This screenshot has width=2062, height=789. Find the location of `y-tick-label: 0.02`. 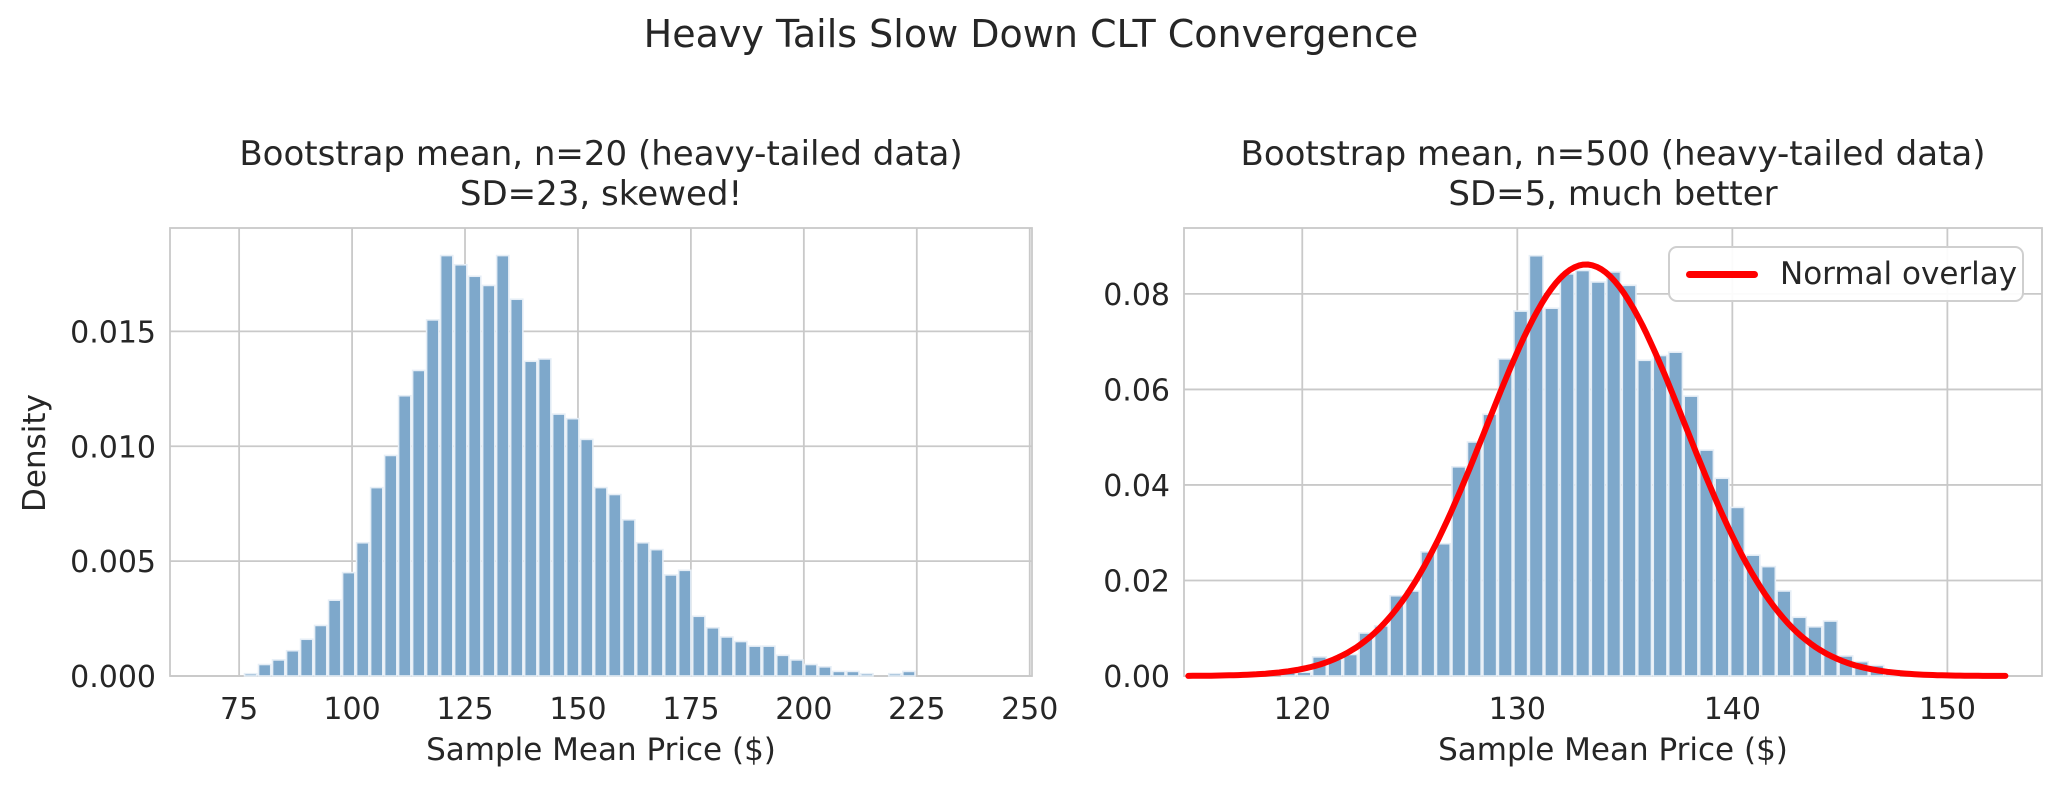

y-tick-label: 0.02 is located at coordinates (1136, 581).